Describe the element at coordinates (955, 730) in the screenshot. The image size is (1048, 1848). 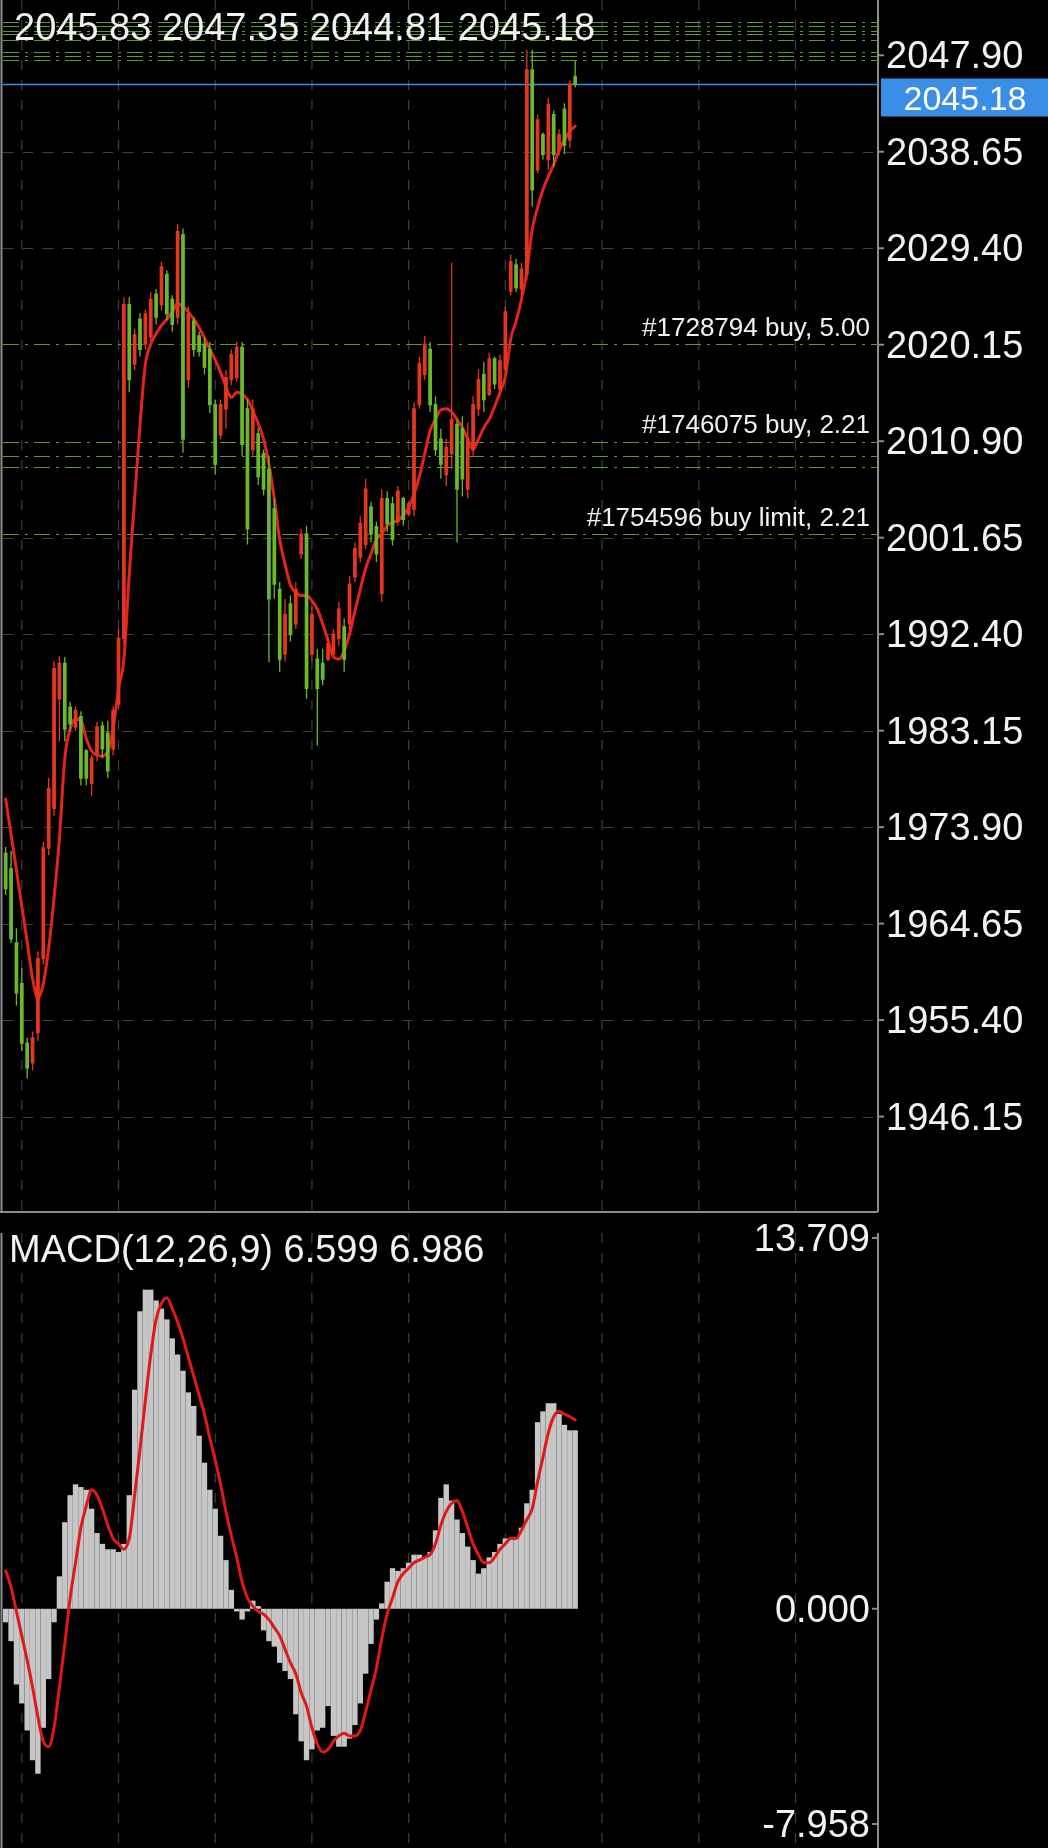
I see `y-tick-label: 1983.15` at that location.